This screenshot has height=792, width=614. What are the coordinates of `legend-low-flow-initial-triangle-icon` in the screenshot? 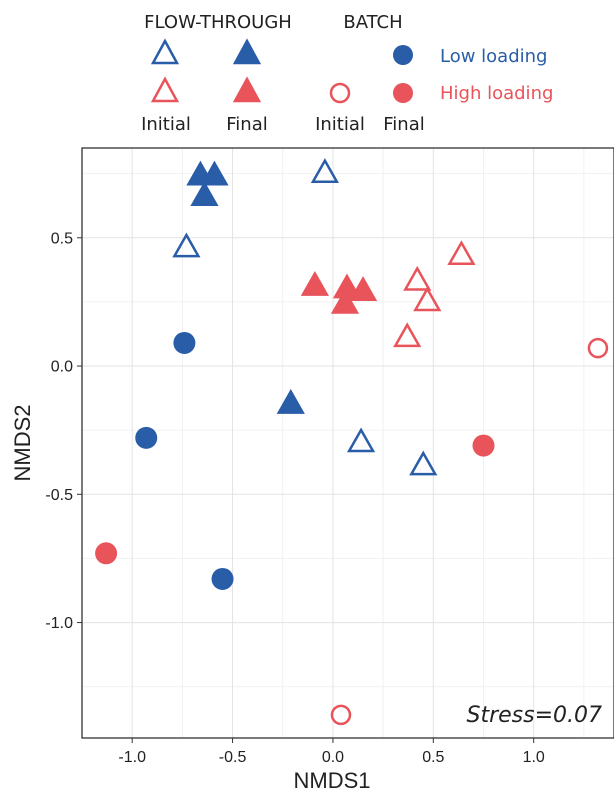 It's located at (165, 51).